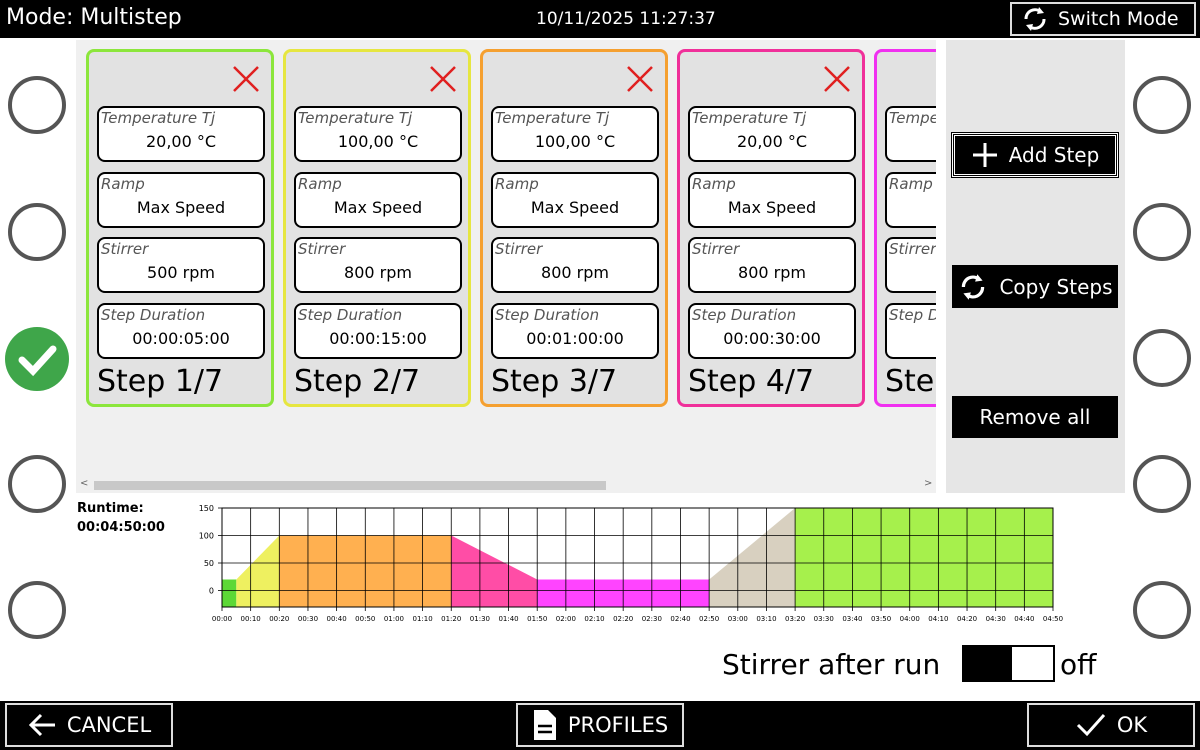 Image resolution: width=1200 pixels, height=750 pixels. What do you see at coordinates (910, 619) in the screenshot?
I see `x-tick-label: 04:00` at bounding box center [910, 619].